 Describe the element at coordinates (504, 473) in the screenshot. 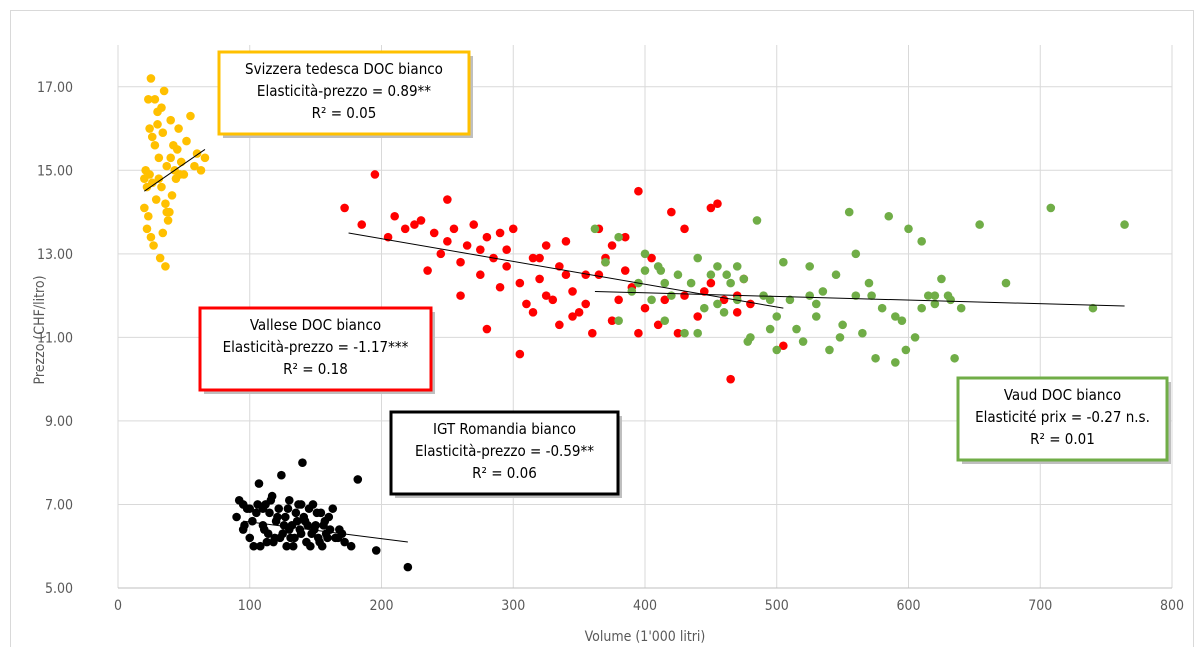

I see `annotation-text: R² = 0.06` at that location.